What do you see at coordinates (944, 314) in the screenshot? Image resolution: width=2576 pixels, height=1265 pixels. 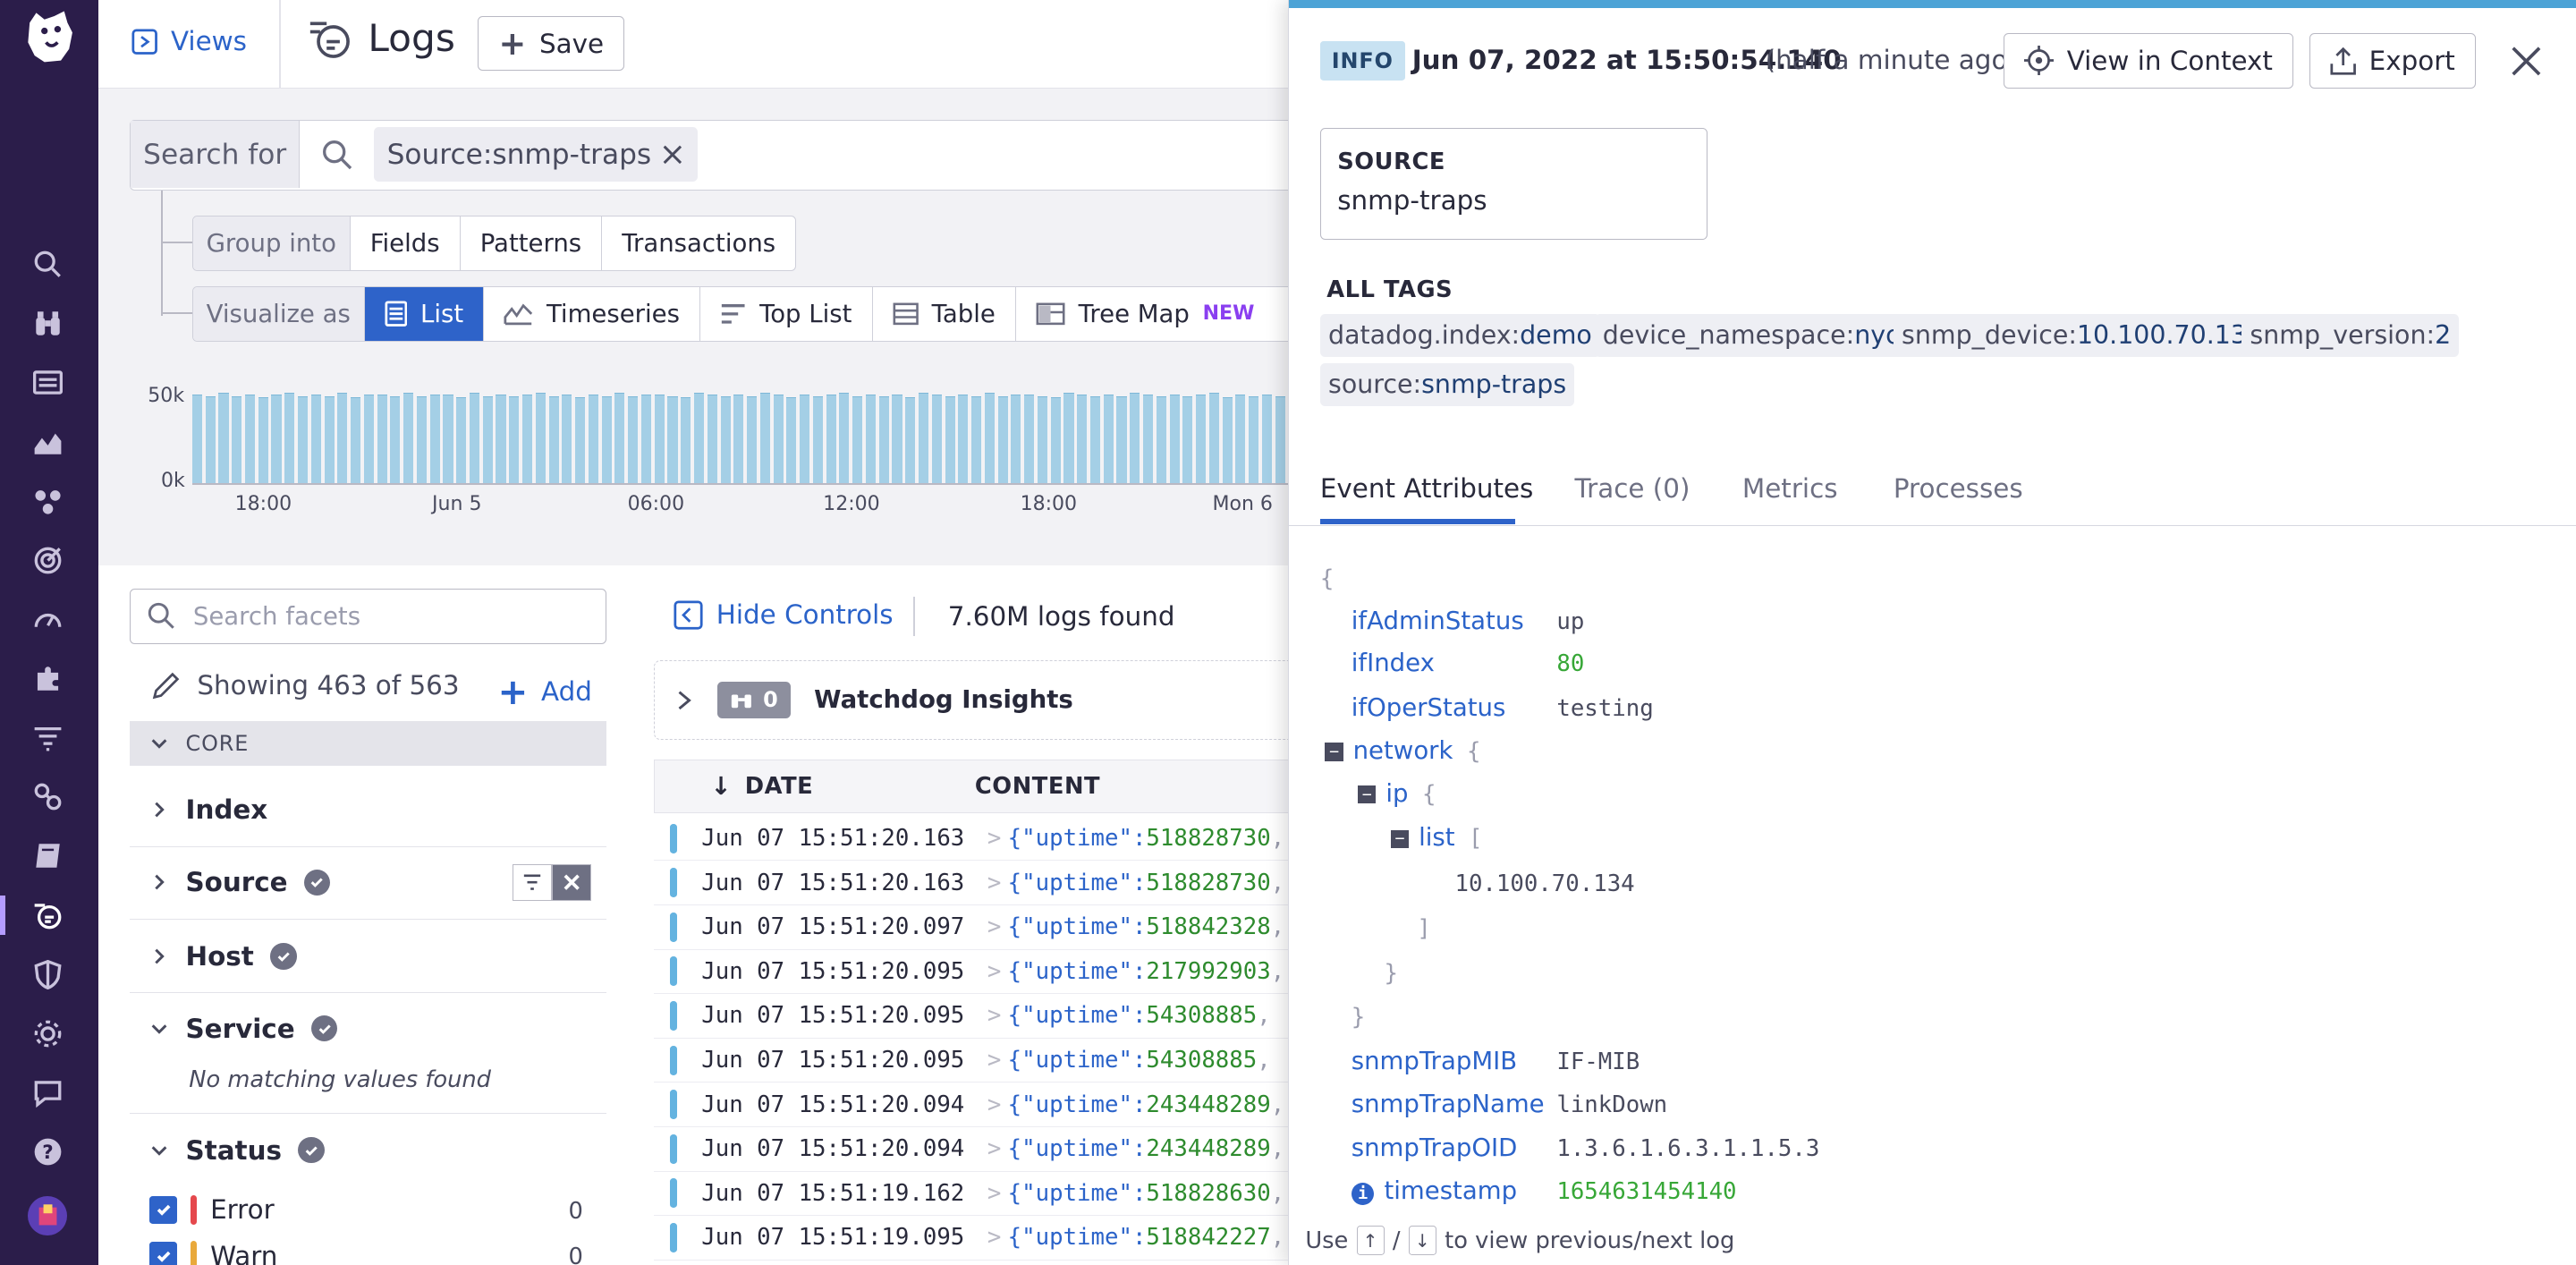 I see `visualize-table-option: Table` at bounding box center [944, 314].